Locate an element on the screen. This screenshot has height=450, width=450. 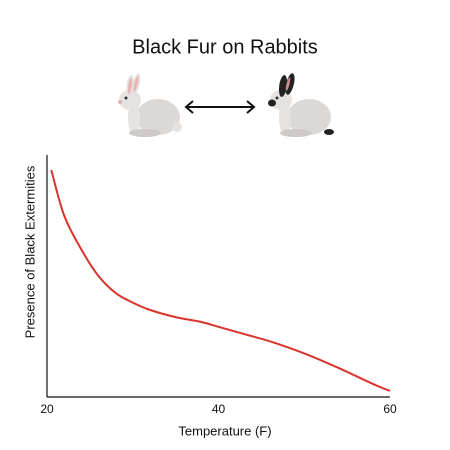
double-arrow is located at coordinates (220, 107).